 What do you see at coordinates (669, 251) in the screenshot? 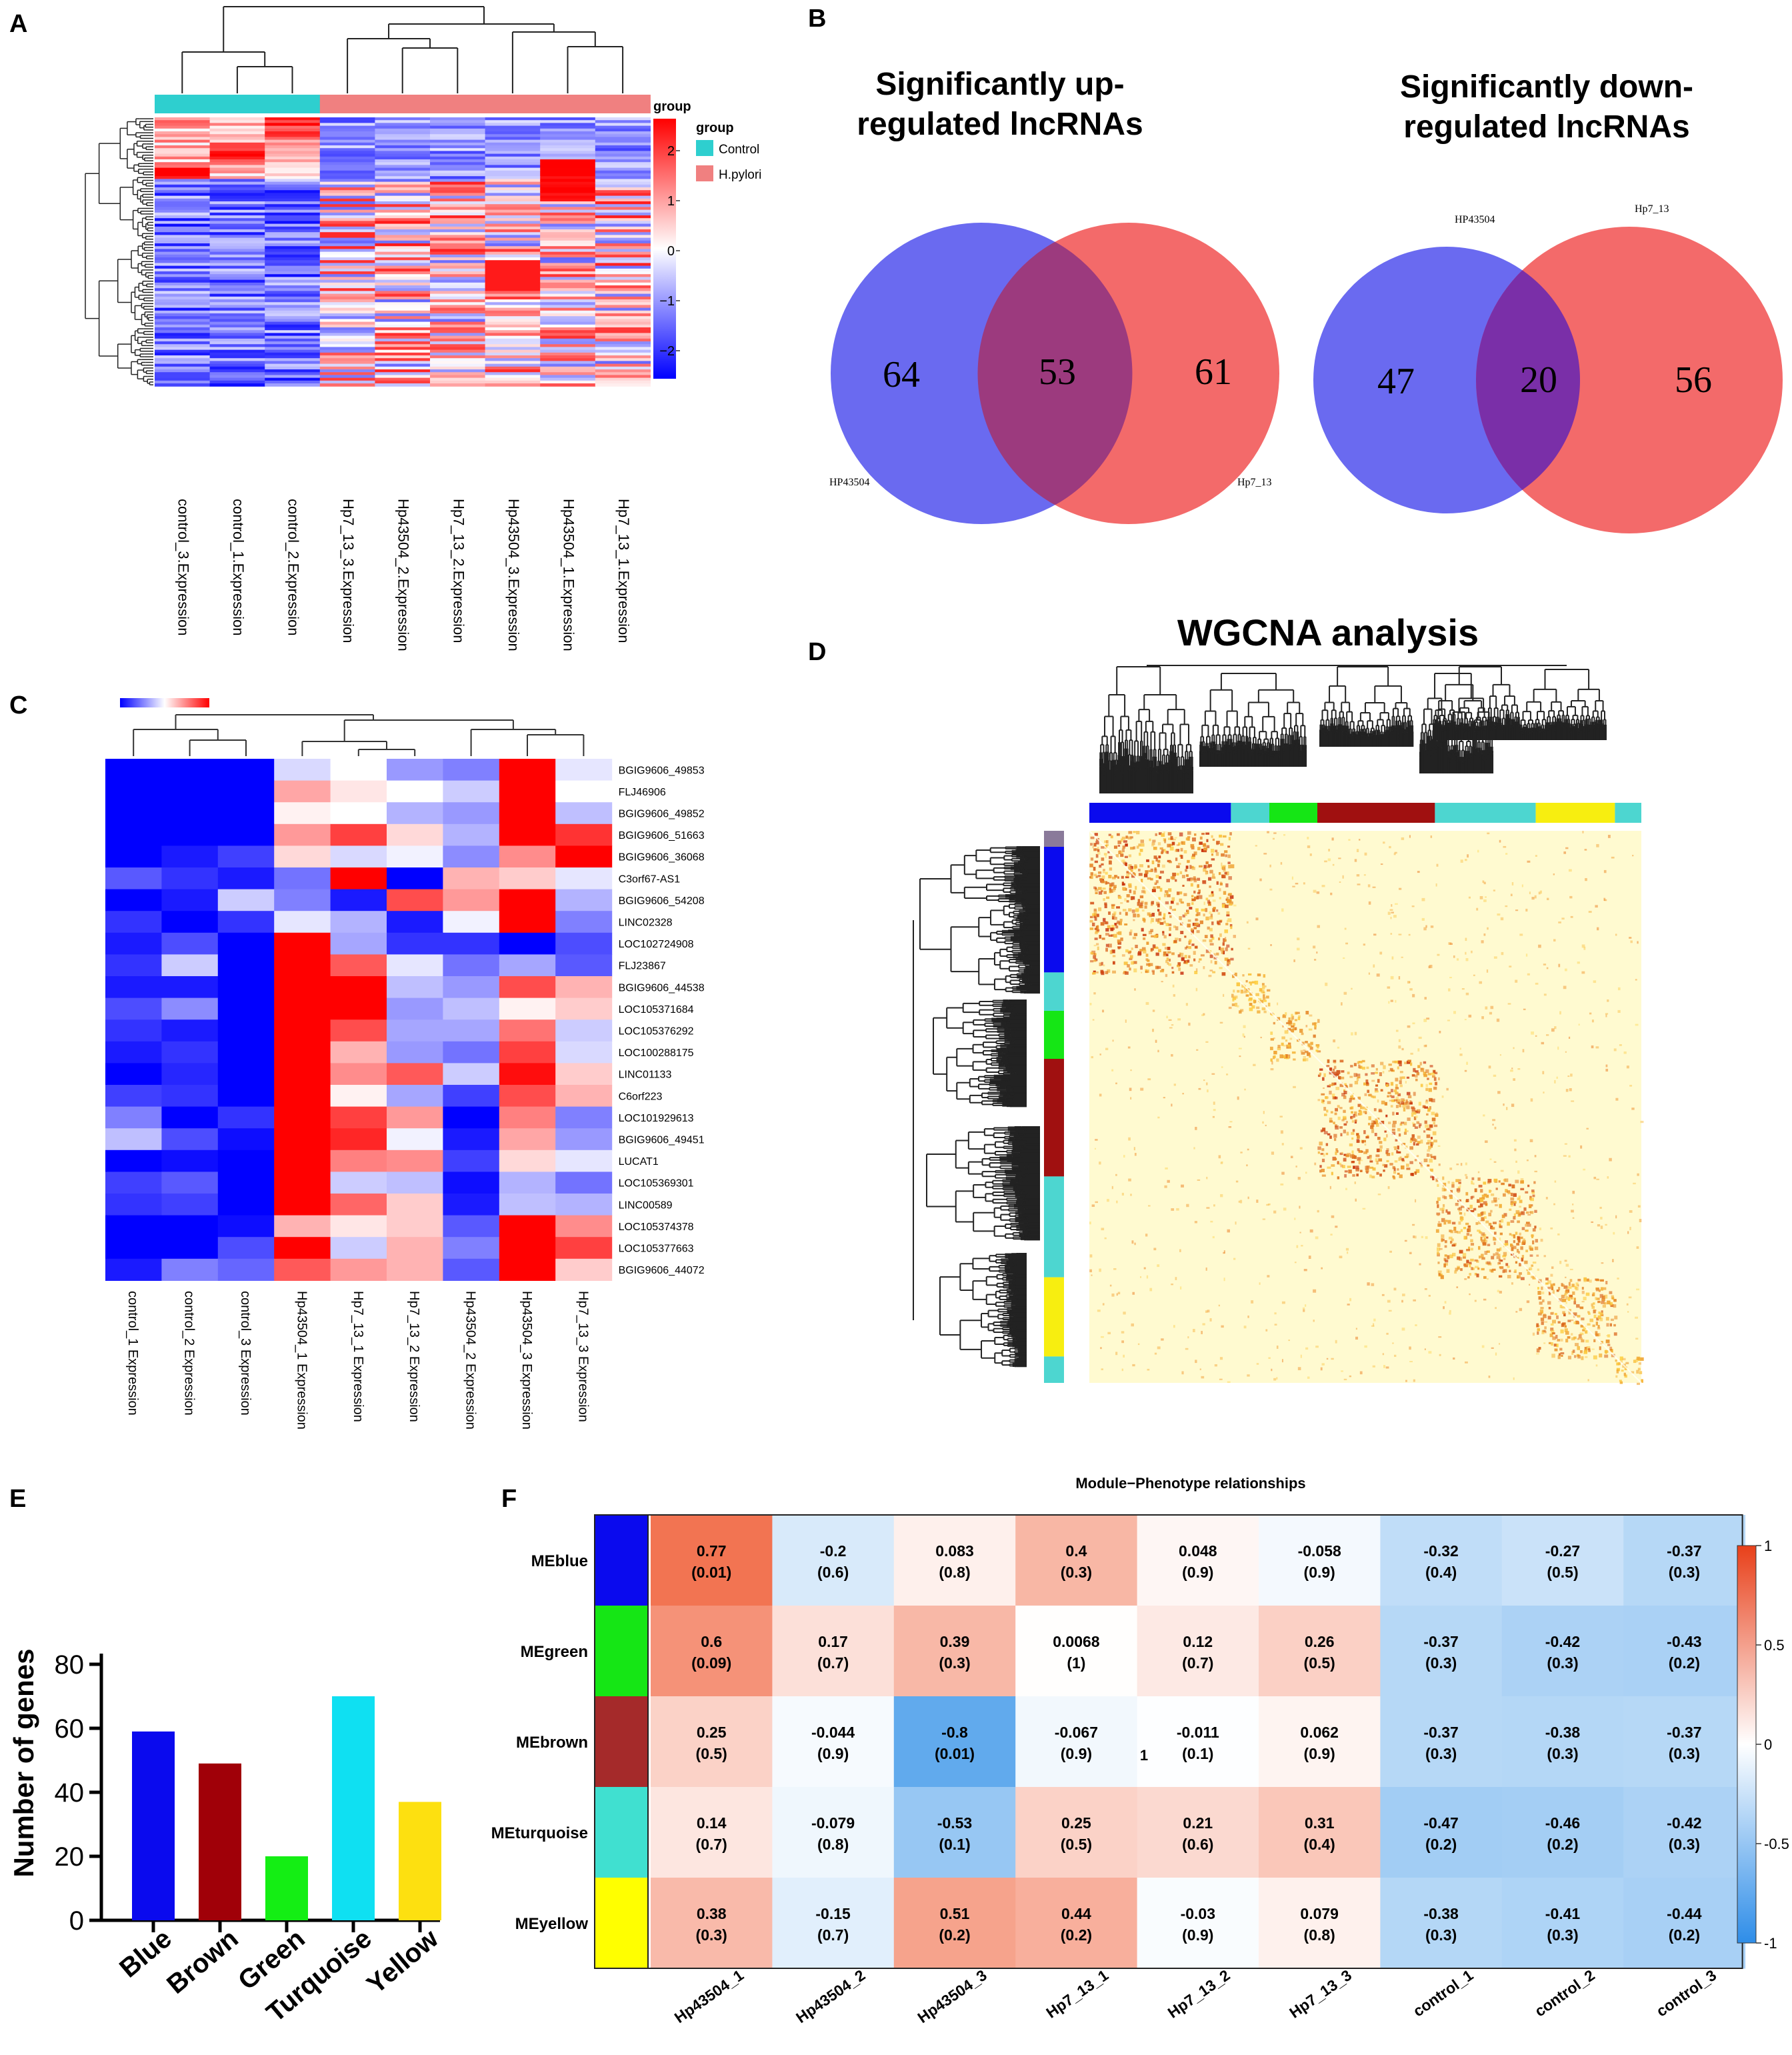
I see `panel-a-scale-ticks: 2 1 0 −1 −2` at bounding box center [669, 251].